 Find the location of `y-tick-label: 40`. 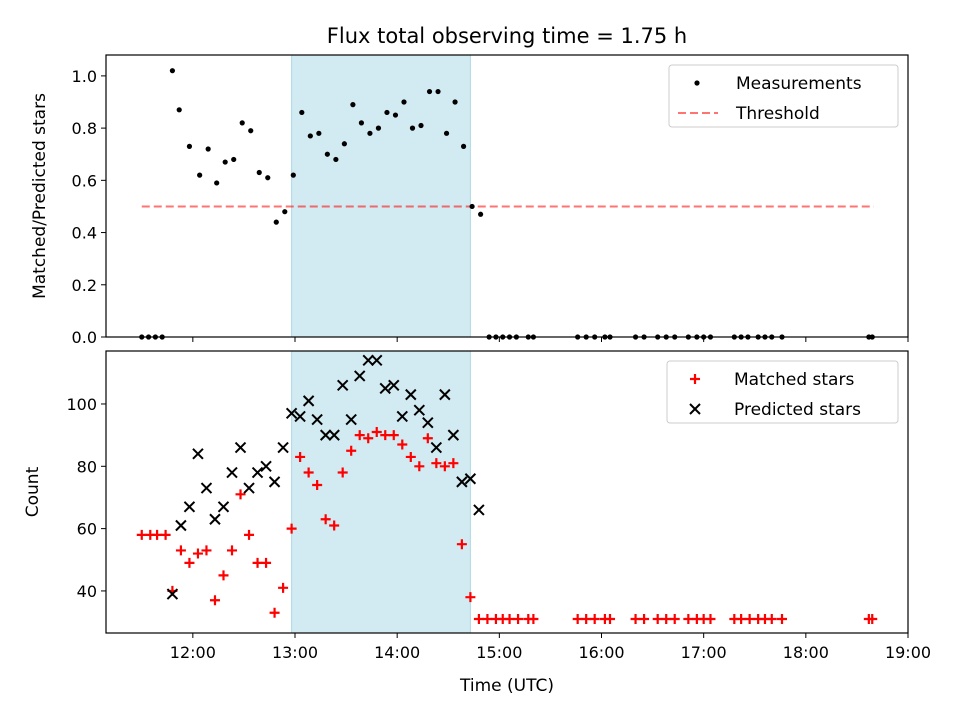

y-tick-label: 40 is located at coordinates (87, 591).